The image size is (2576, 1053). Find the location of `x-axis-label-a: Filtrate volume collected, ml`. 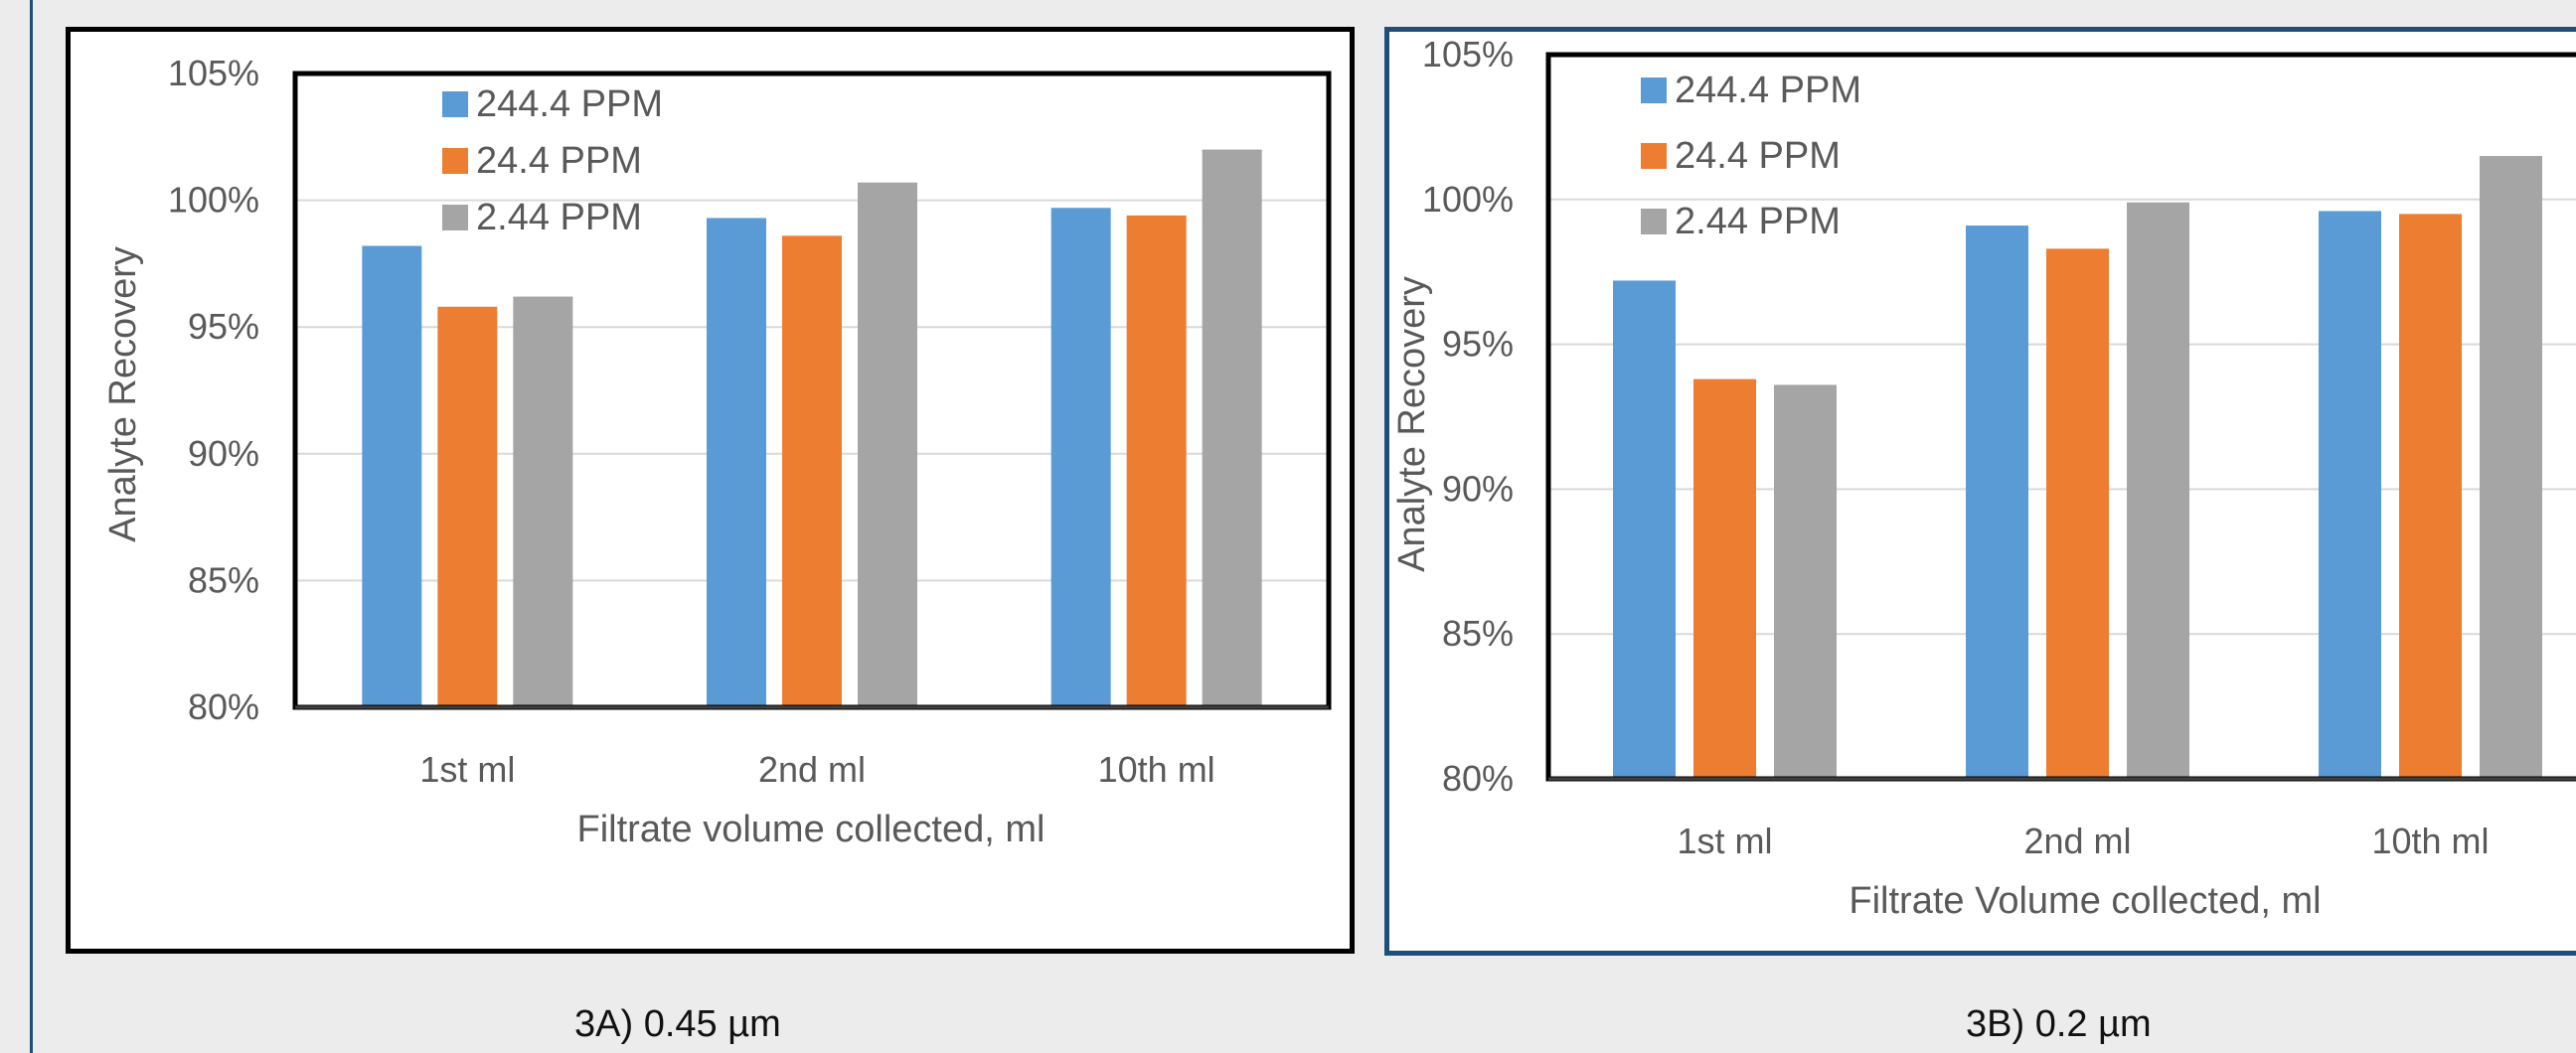

x-axis-label-a: Filtrate volume collected, ml is located at coordinates (811, 829).